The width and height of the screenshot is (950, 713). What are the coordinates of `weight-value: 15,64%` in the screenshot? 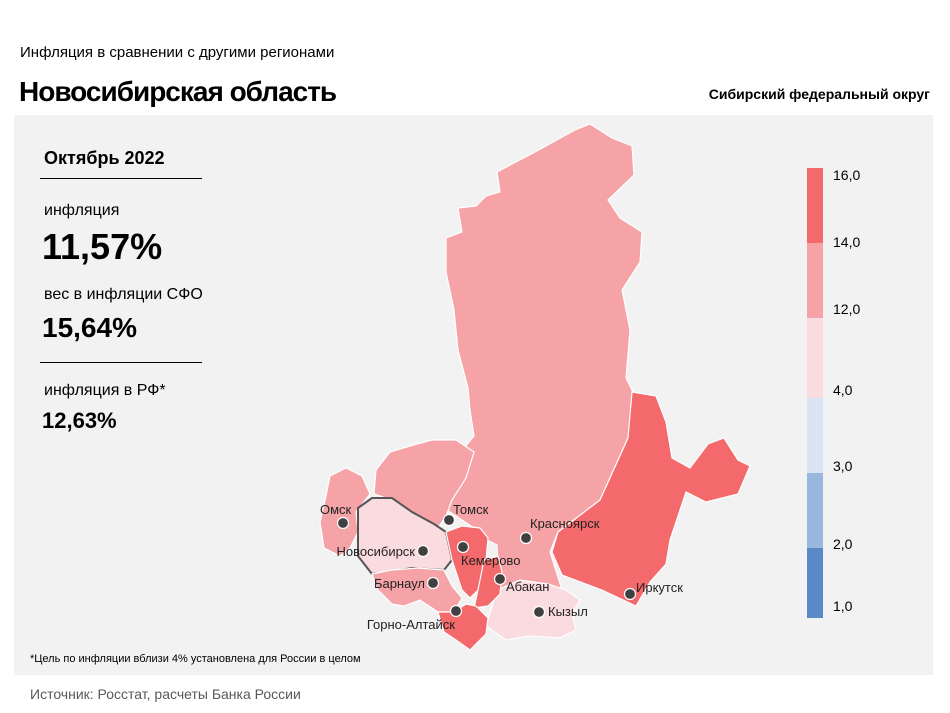 It's located at (89, 327).